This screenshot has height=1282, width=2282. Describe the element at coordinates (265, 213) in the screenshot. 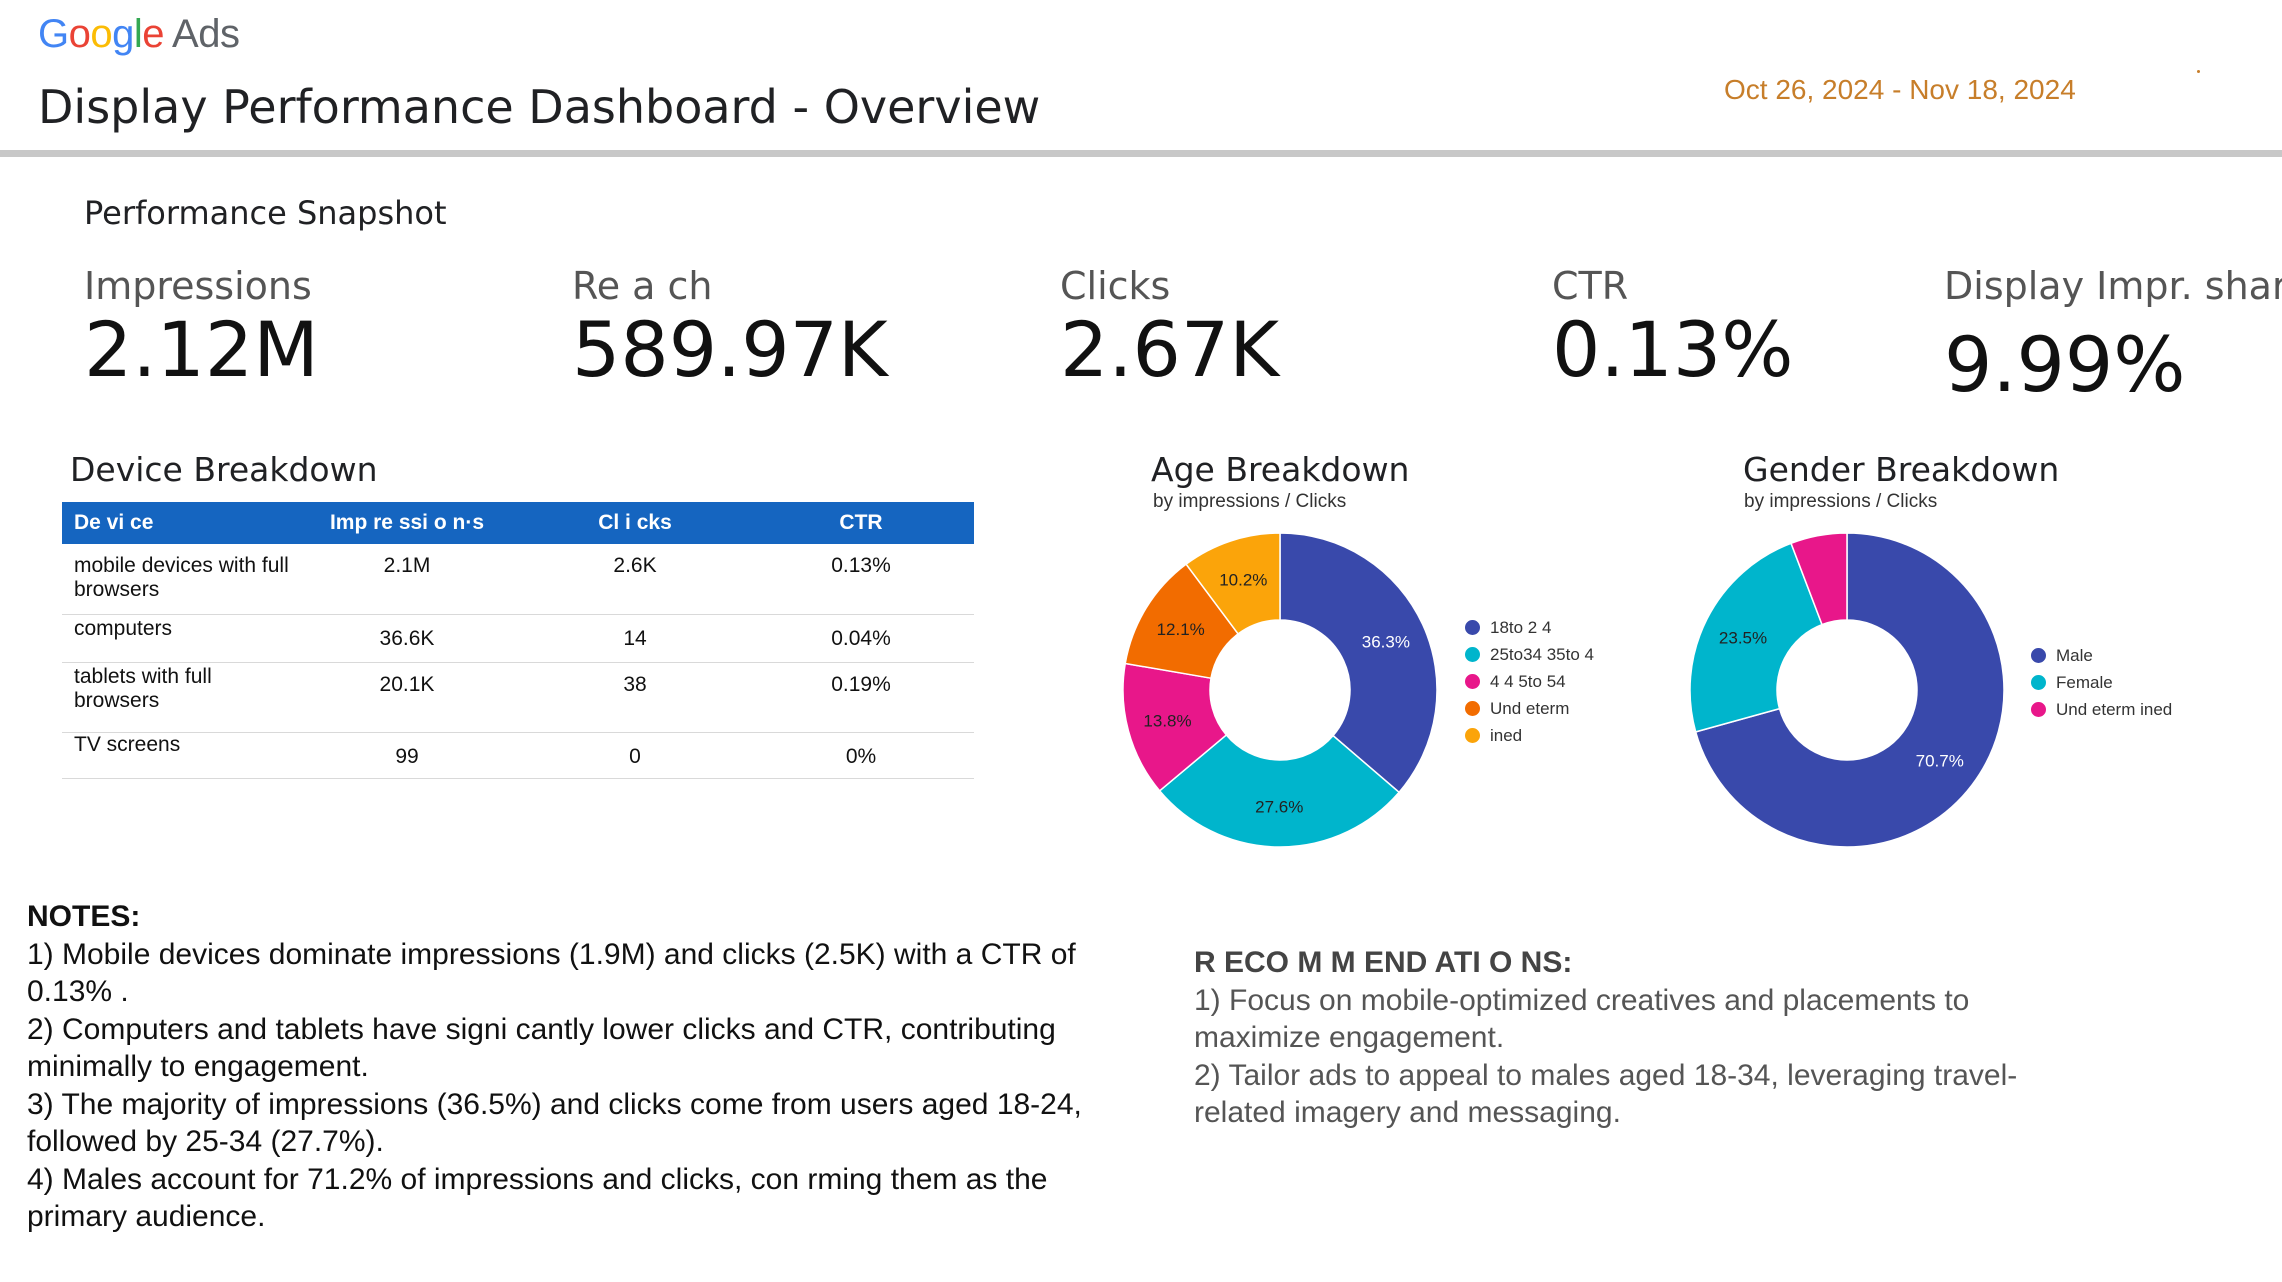

I see `snapshot-title: Performance Snapshot` at that location.